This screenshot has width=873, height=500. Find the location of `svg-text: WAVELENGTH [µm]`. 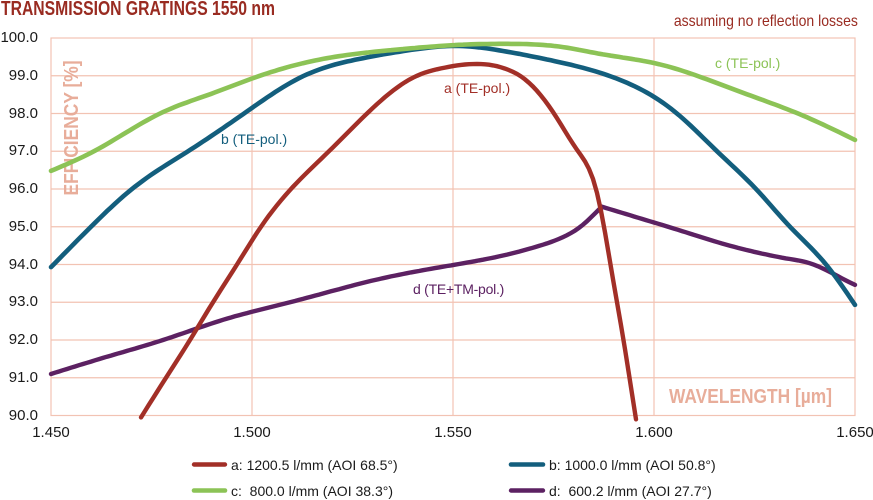

svg-text: WAVELENGTH [µm] is located at coordinates (750, 397).